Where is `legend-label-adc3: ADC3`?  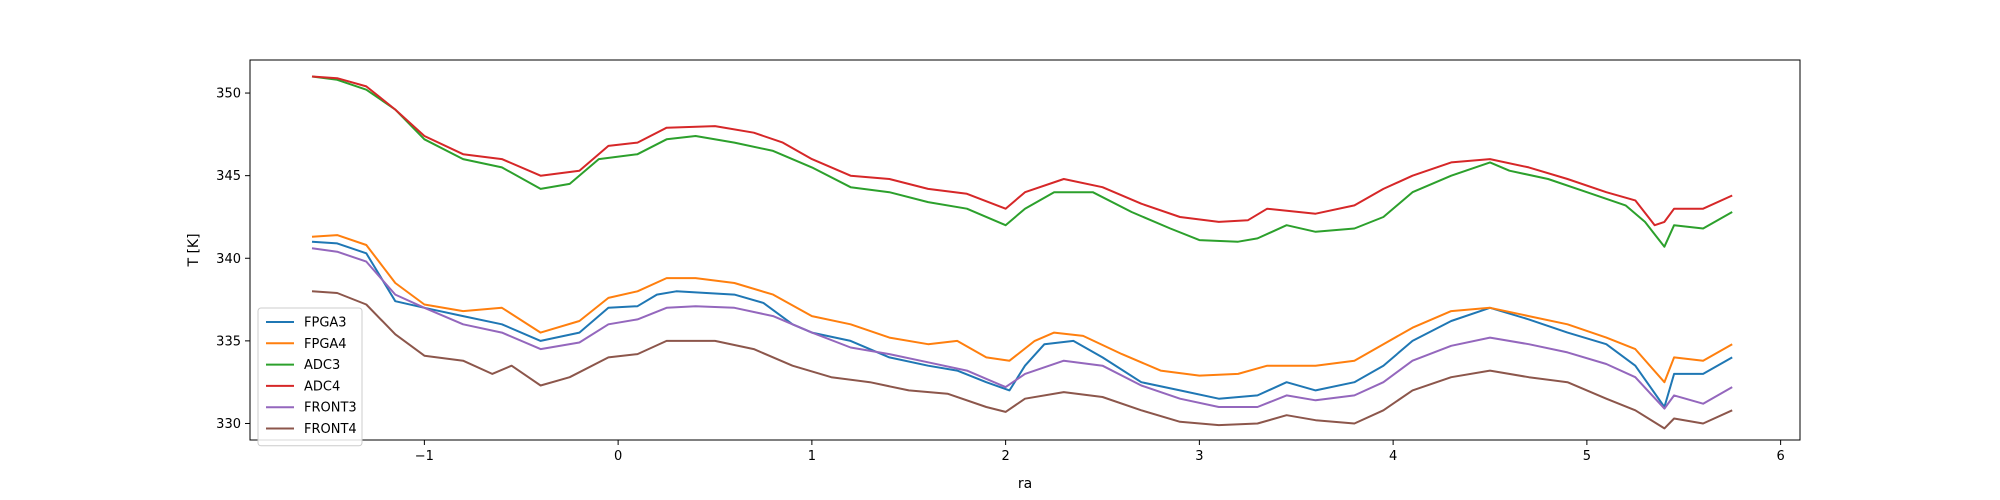 legend-label-adc3: ADC3 is located at coordinates (322, 365).